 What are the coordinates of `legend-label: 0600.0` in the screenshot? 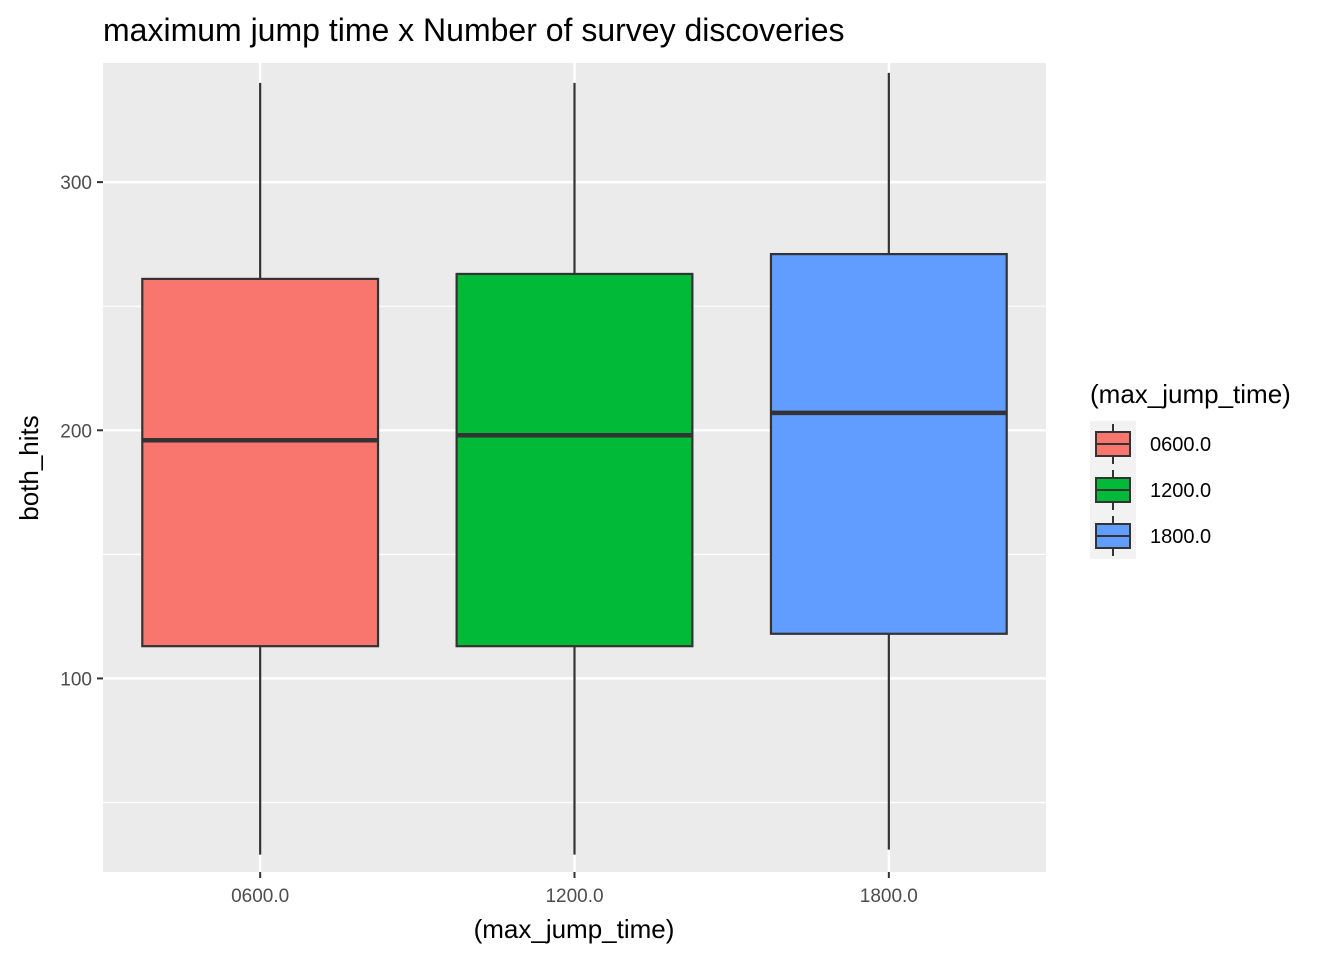 It's located at (1180, 445).